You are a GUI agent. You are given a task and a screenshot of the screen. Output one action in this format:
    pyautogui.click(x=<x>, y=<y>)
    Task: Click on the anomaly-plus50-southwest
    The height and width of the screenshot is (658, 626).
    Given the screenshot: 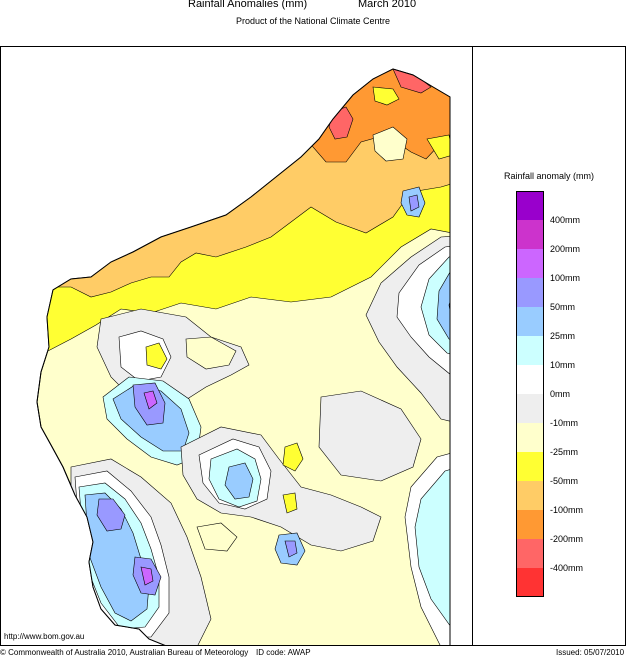 What is the action you would take?
    pyautogui.click(x=111, y=515)
    